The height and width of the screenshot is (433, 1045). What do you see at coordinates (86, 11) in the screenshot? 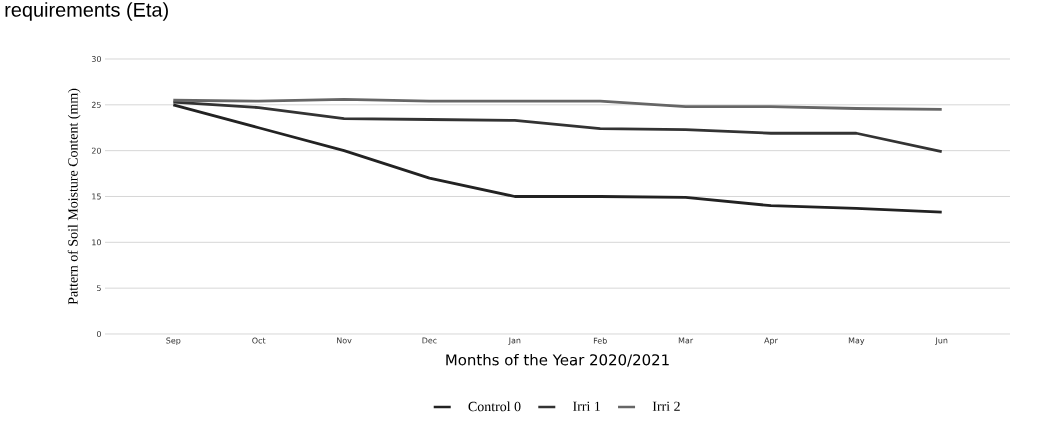
I see `text: requirements (Eta)` at bounding box center [86, 11].